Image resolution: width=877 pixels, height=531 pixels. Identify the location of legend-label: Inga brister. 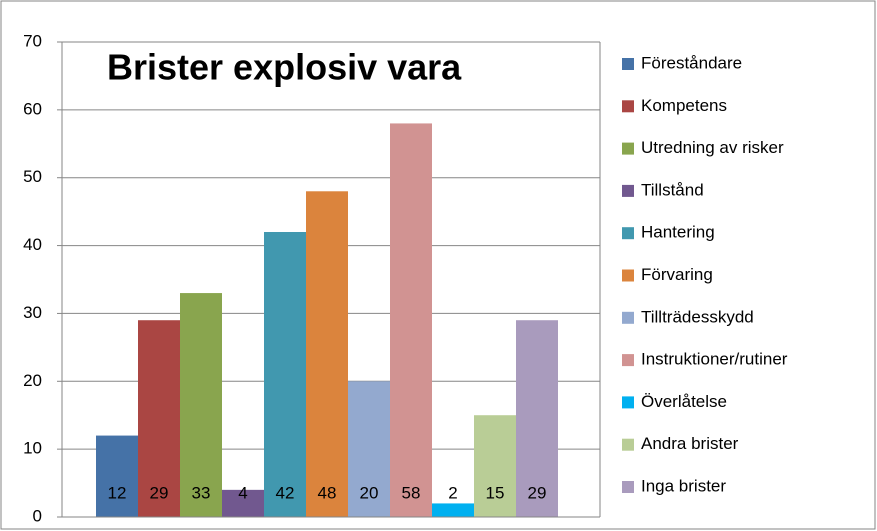
(683, 485).